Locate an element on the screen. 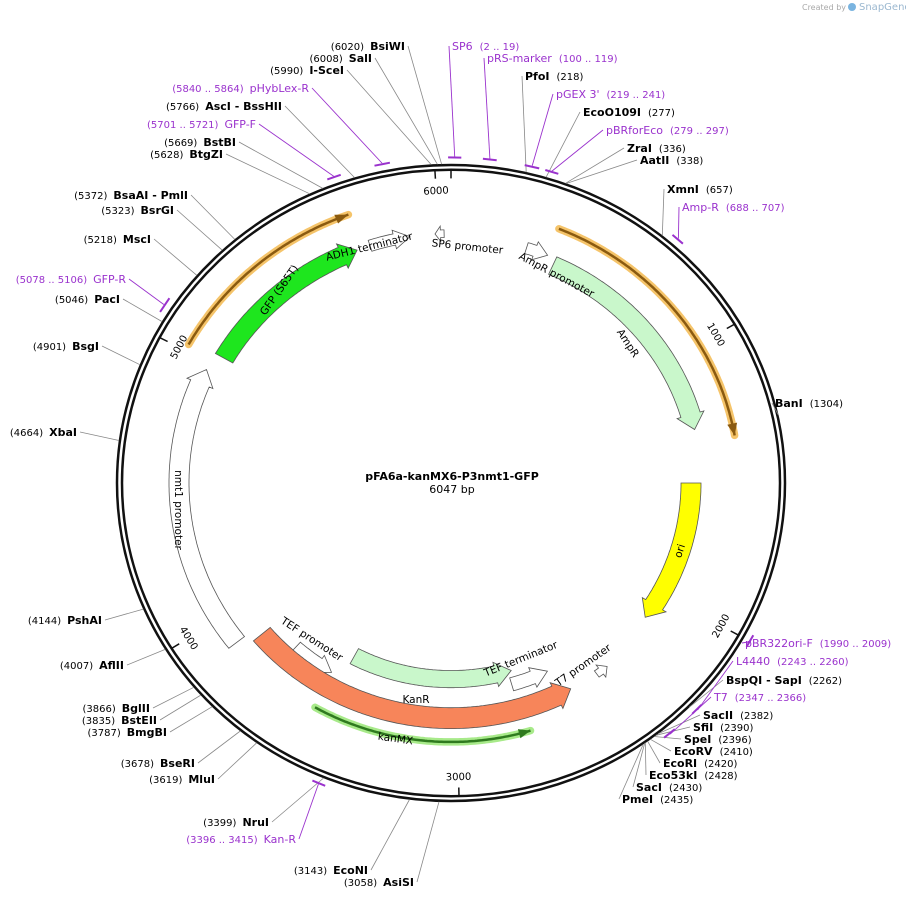  enzyme-name: SpeI is located at coordinates (697, 739).